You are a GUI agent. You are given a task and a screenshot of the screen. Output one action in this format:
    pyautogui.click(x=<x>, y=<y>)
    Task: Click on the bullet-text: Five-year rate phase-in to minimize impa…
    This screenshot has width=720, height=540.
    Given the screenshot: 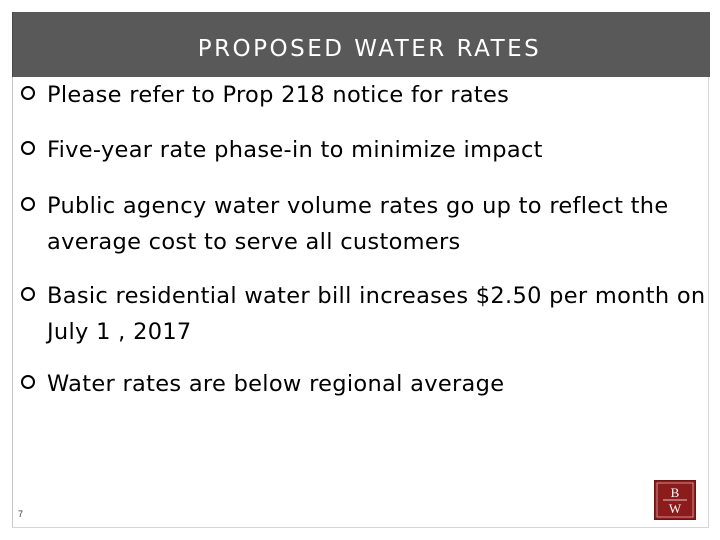 What is the action you would take?
    pyautogui.click(x=295, y=150)
    